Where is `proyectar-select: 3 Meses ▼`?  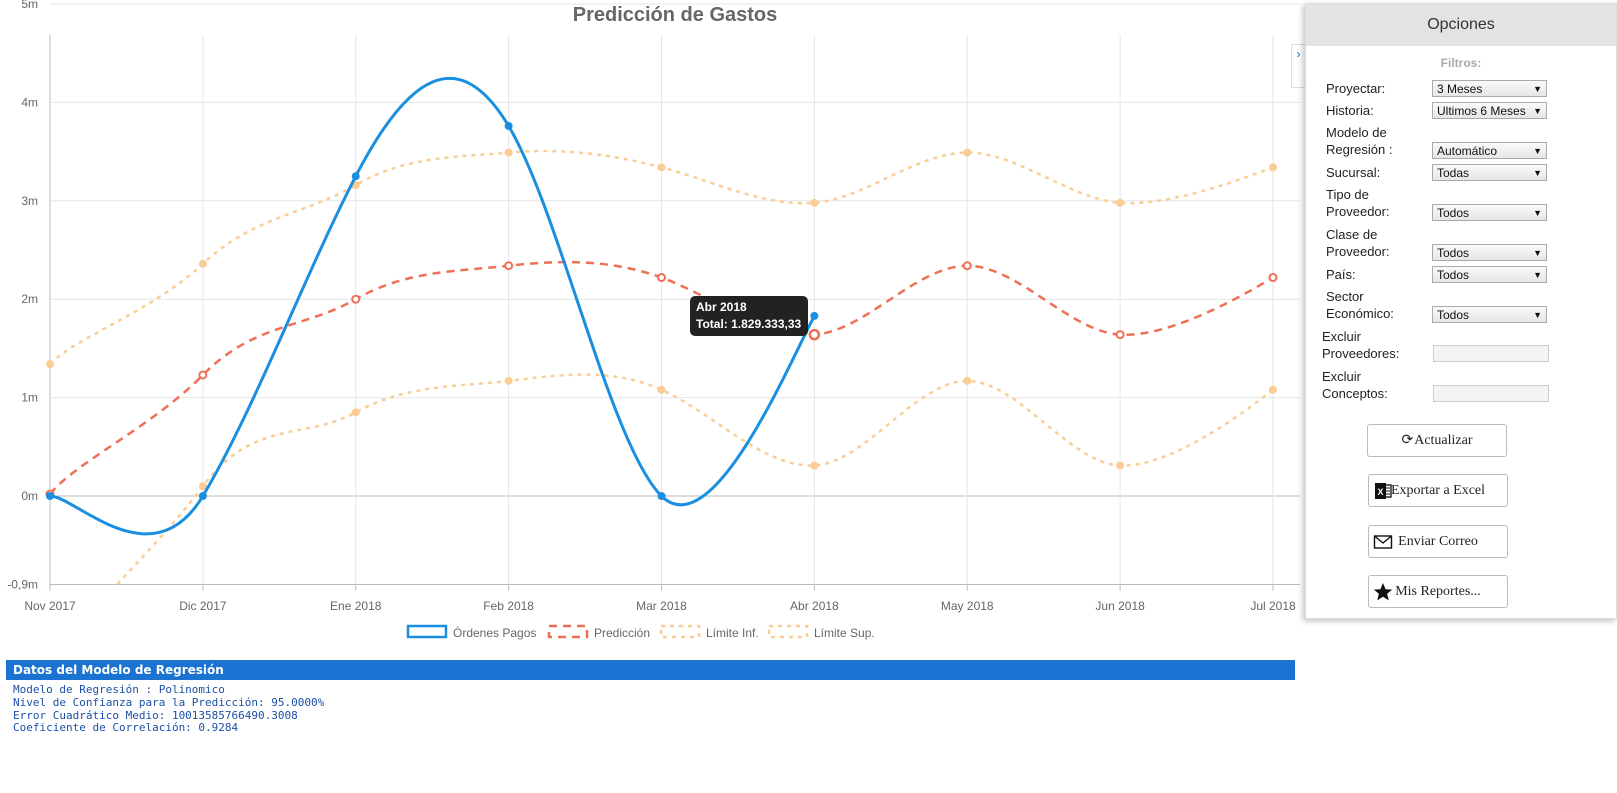
proyectar-select: 3 Meses ▼ is located at coordinates (1489, 88).